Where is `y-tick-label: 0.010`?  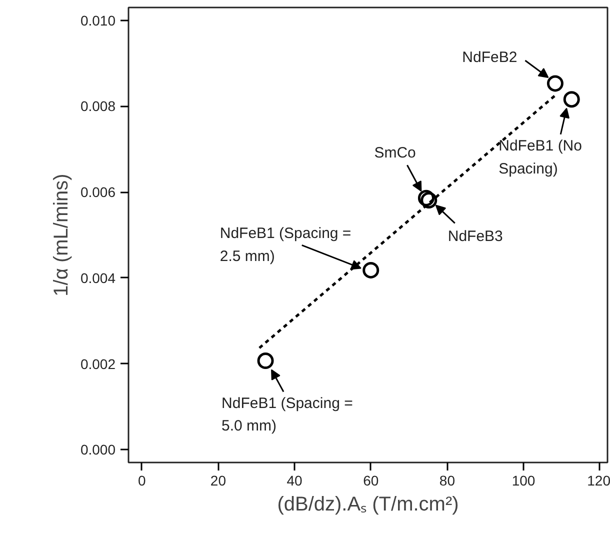 y-tick-label: 0.010 is located at coordinates (98, 20).